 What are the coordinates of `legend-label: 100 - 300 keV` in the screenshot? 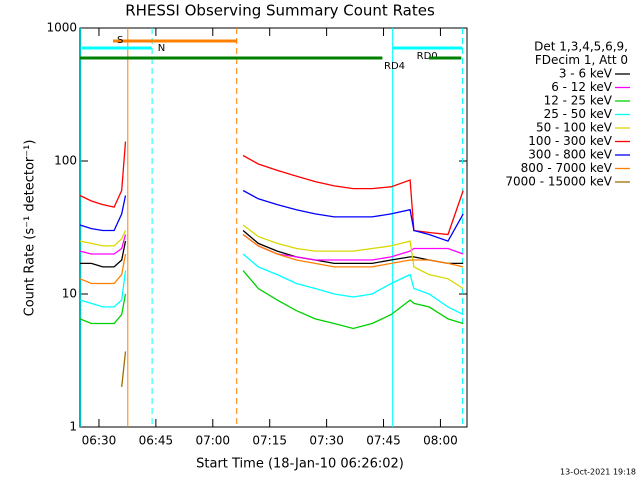 It's located at (570, 141).